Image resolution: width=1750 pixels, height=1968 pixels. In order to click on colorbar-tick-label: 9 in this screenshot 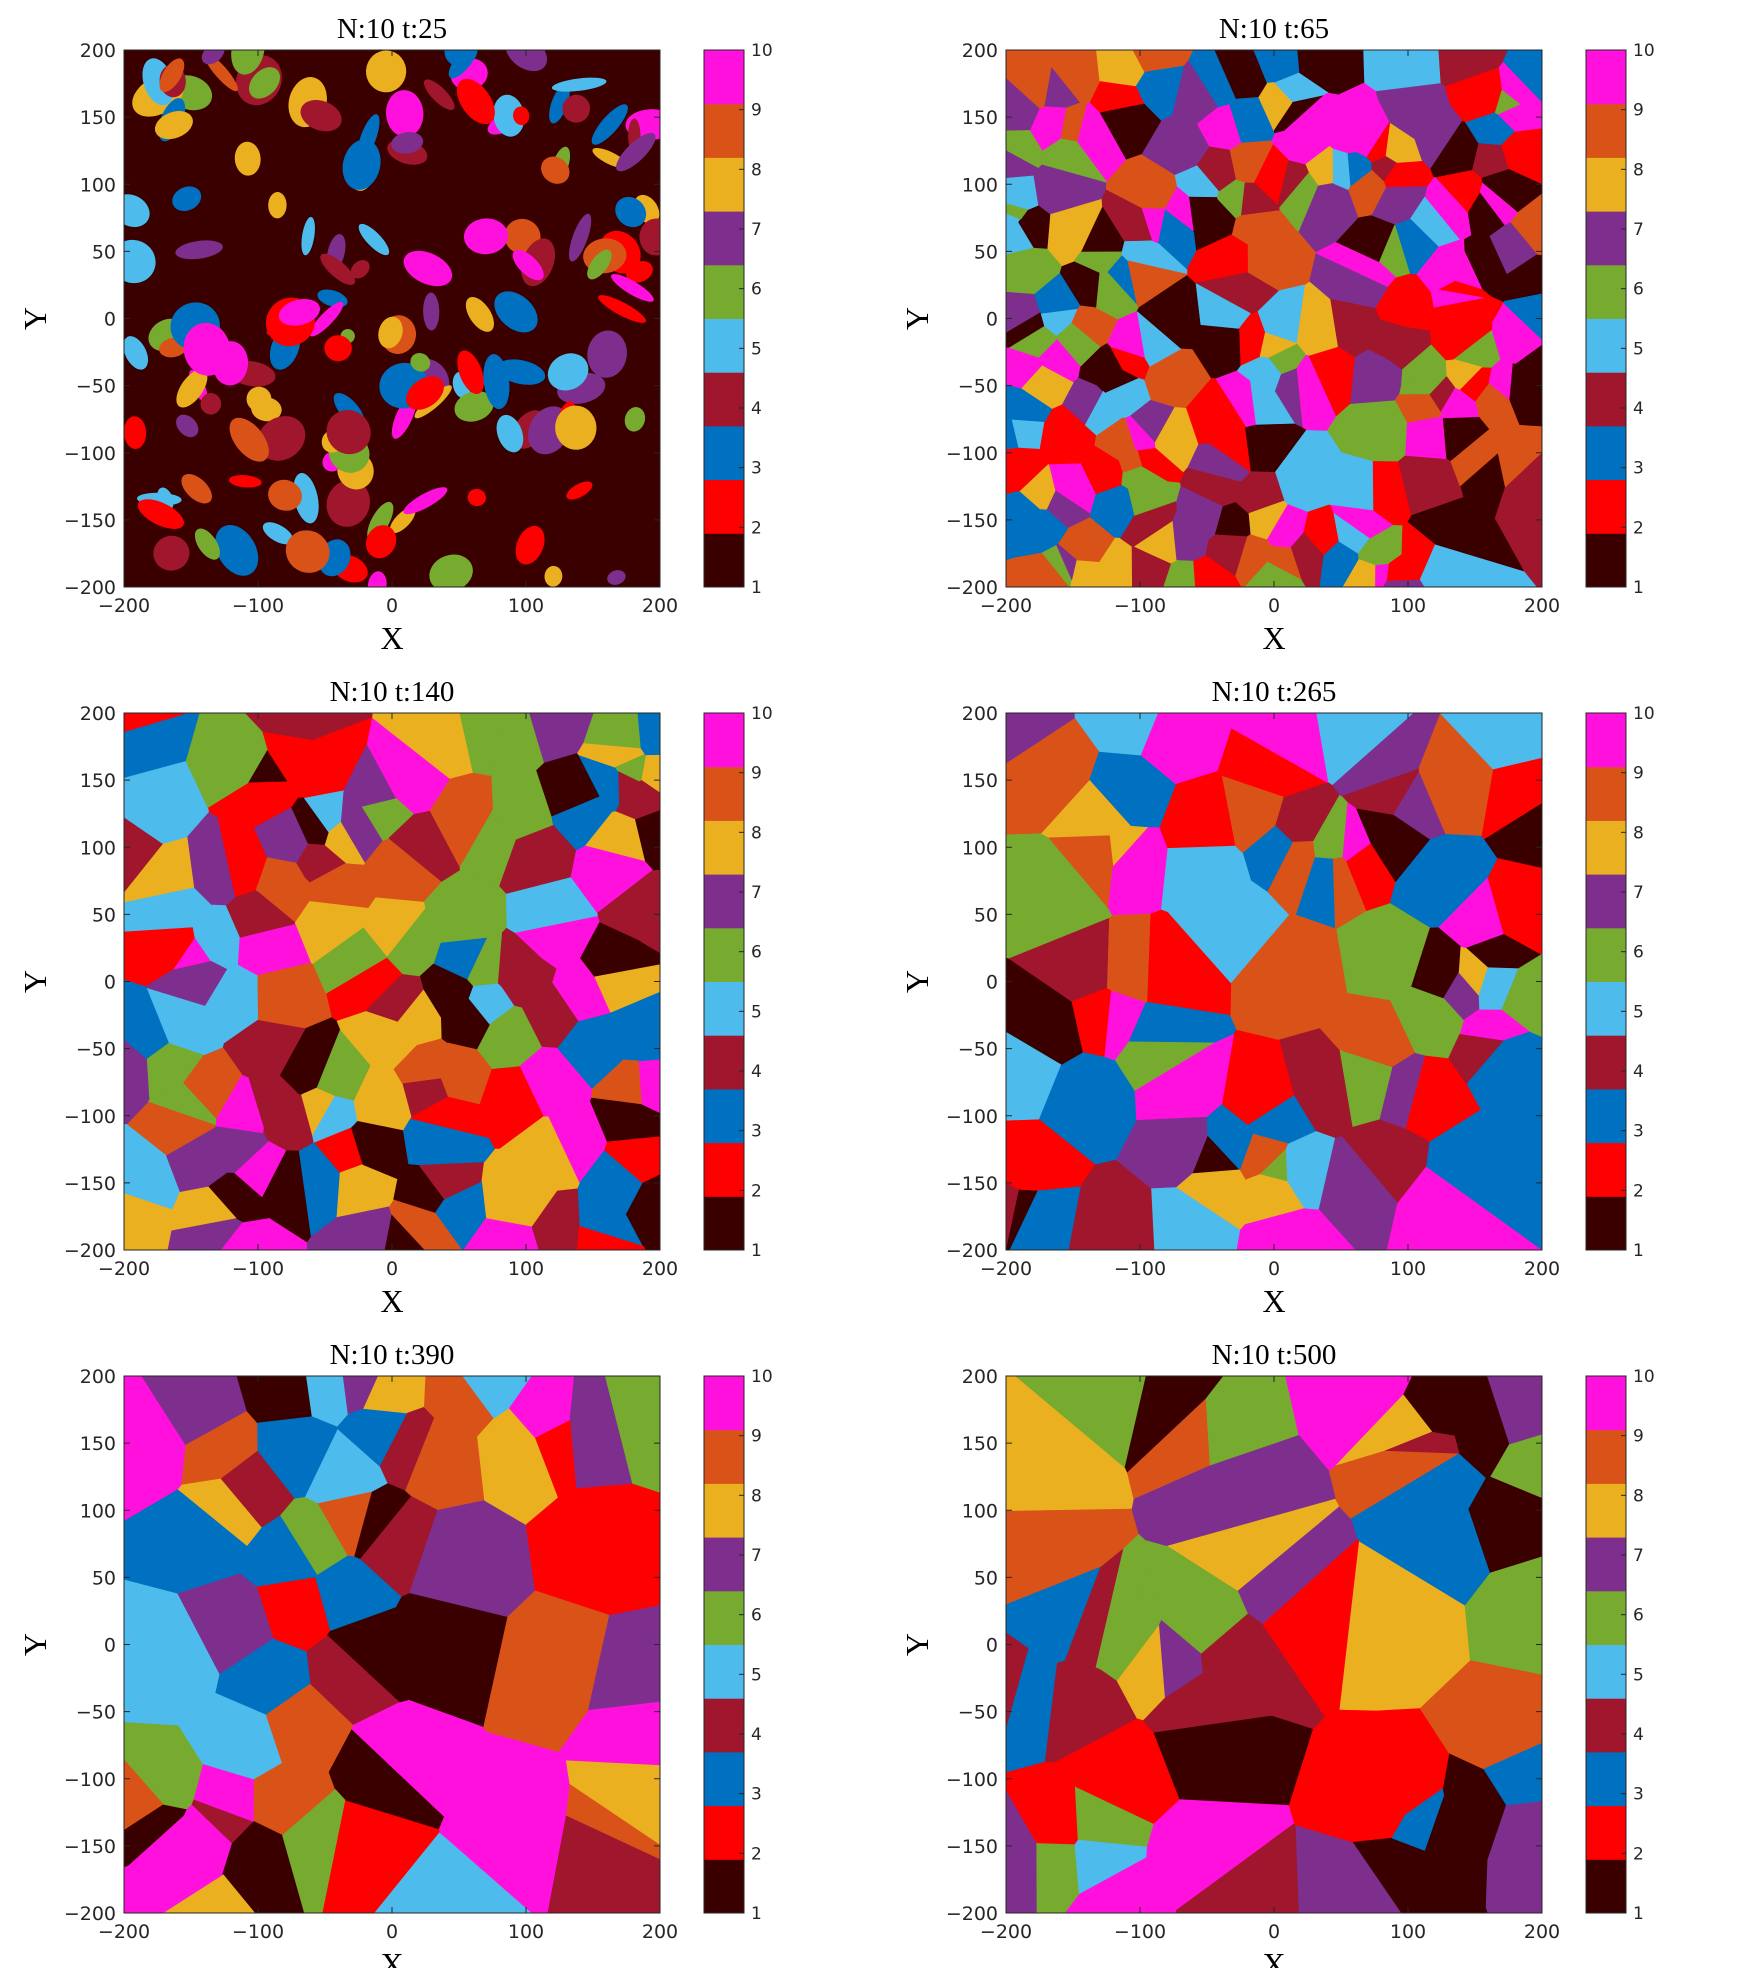, I will do `click(1638, 1437)`.